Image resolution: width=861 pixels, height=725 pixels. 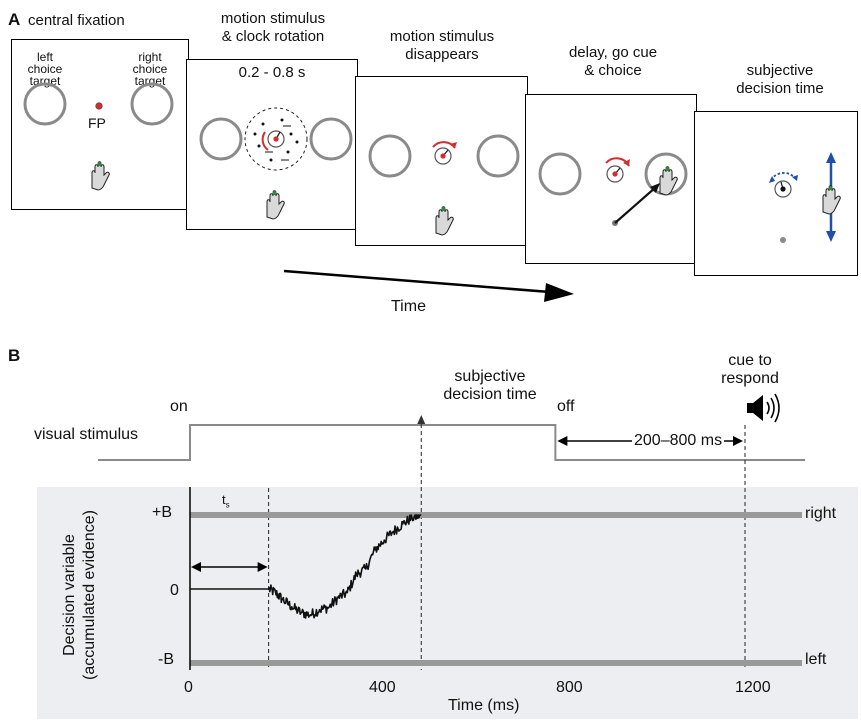 I want to click on y-axis-label-line-2: (accumulated evidence), so click(x=89, y=595).